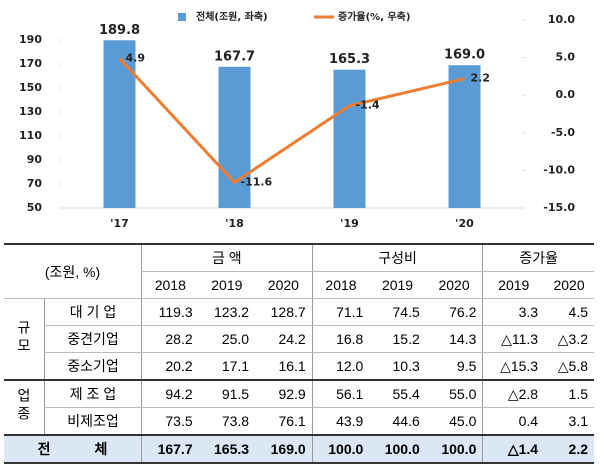  Describe the element at coordinates (227, 339) in the screenshot. I see `cell: 25.0` at that location.